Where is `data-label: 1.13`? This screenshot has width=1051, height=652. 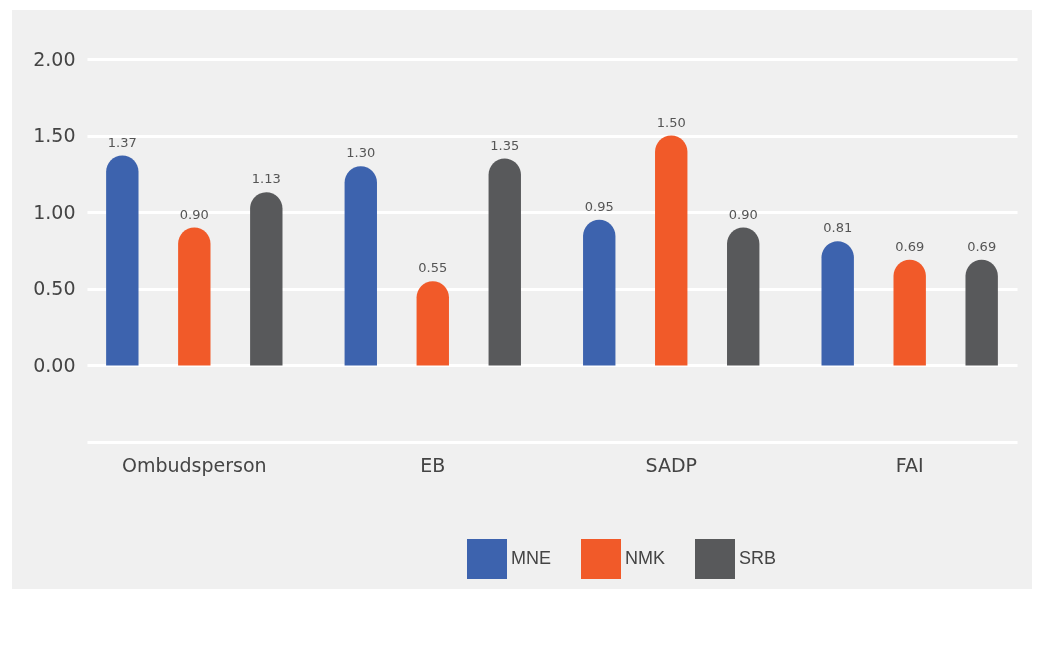
data-label: 1.13 is located at coordinates (266, 179).